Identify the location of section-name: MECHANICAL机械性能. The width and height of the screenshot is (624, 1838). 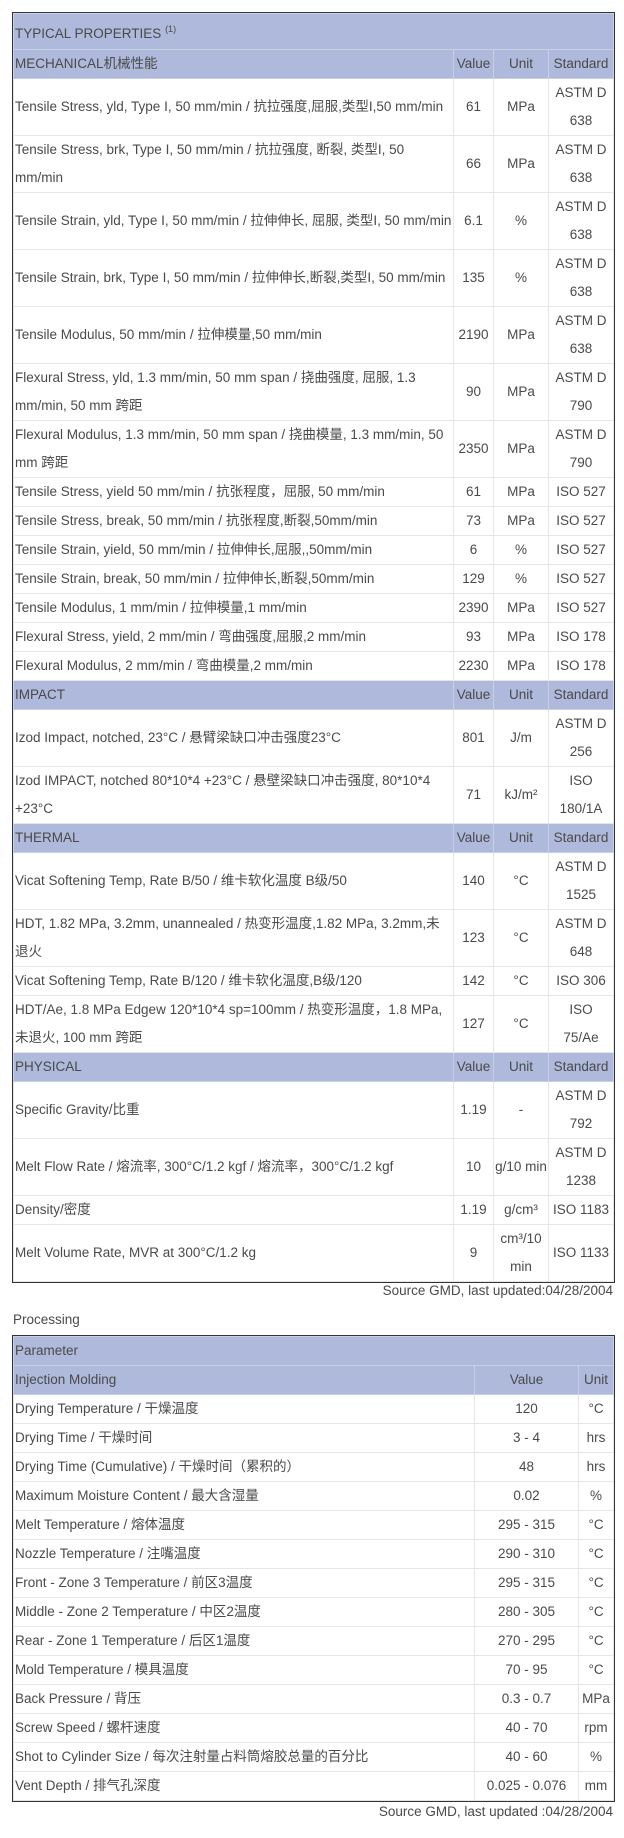
(233, 64).